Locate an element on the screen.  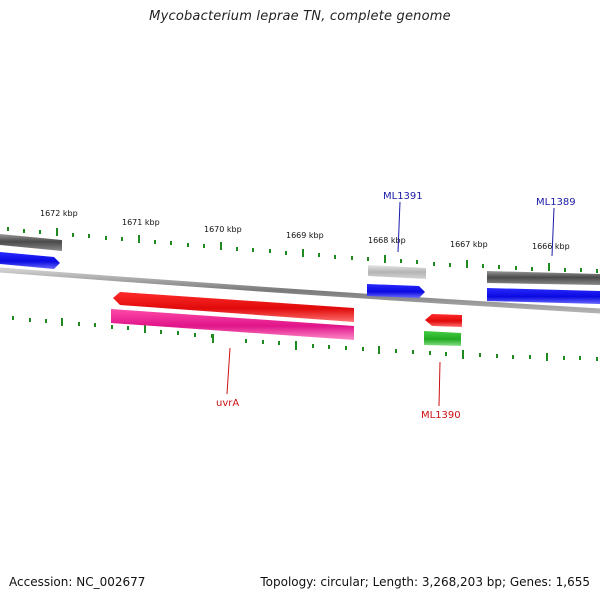
scale-label-1670: 1670 kbp is located at coordinates (223, 229).